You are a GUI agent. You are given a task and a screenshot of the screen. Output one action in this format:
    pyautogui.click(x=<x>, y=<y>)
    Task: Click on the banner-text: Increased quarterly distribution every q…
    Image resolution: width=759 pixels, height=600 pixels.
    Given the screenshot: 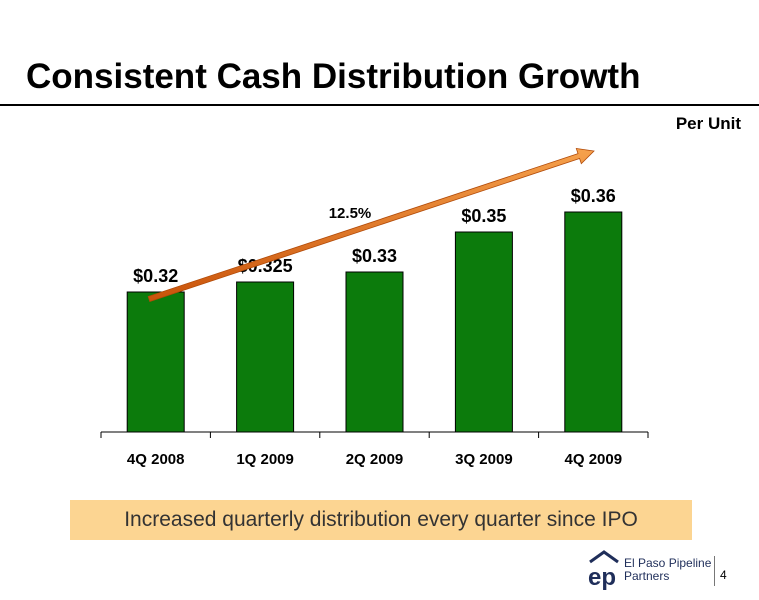 What is the action you would take?
    pyautogui.click(x=381, y=519)
    